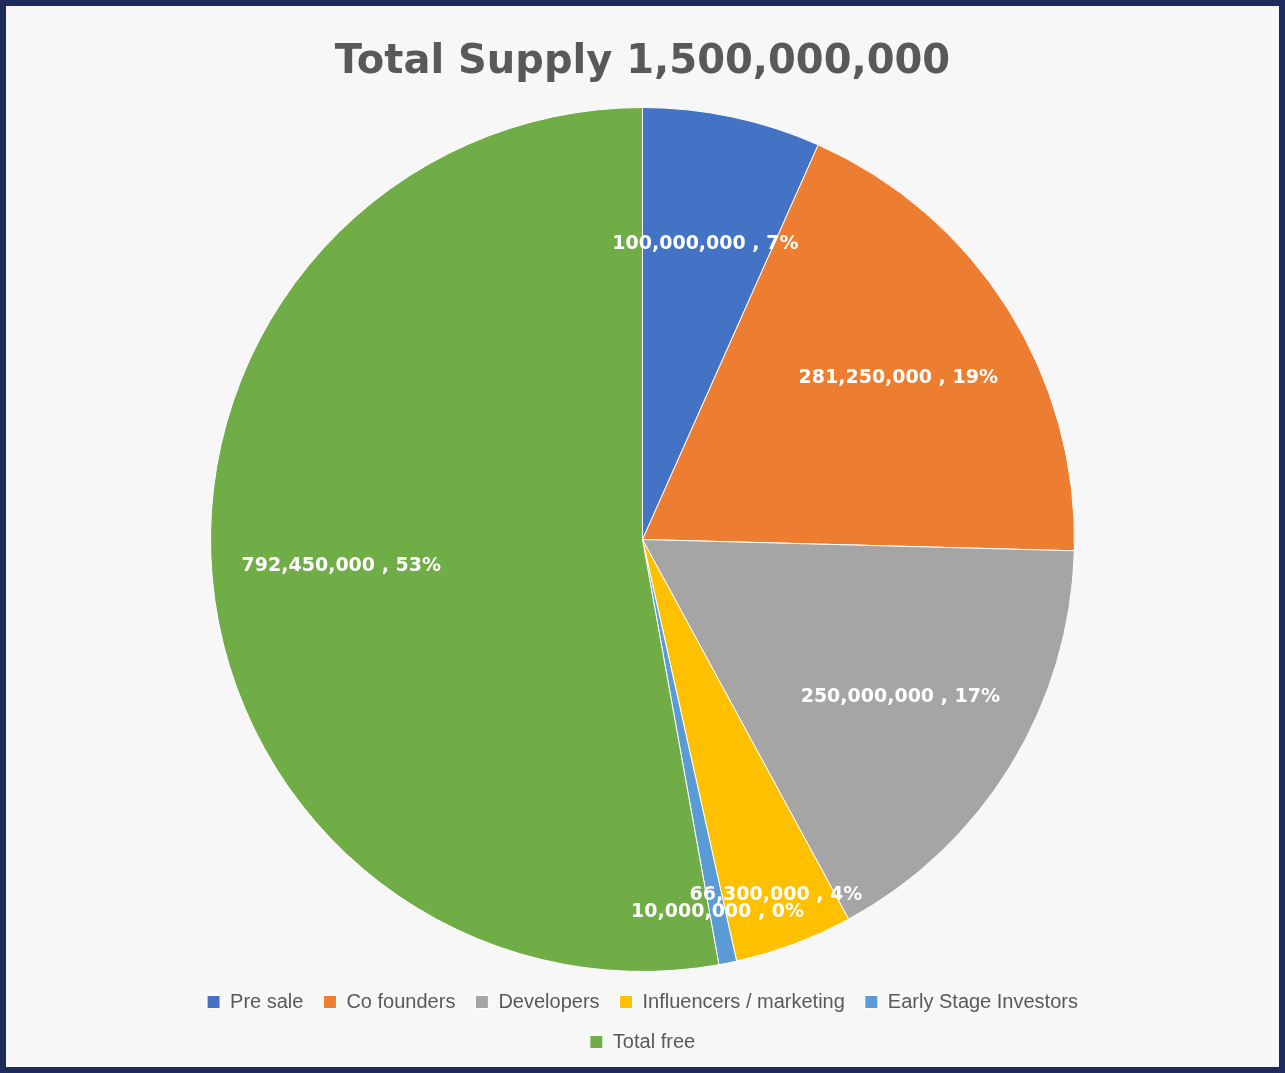  Describe the element at coordinates (900, 695) in the screenshot. I see `data-label: 250,000,000 , 17%` at that location.